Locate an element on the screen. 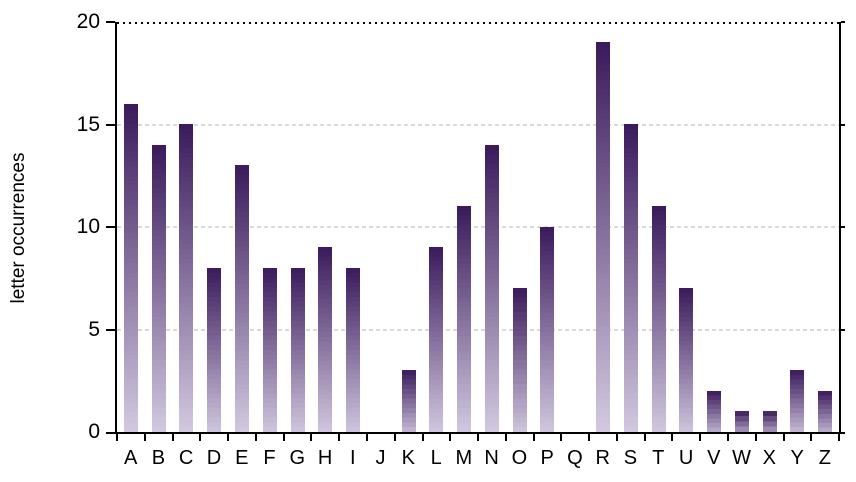 The height and width of the screenshot is (482, 856). x-tick-label-B: B is located at coordinates (158, 458).